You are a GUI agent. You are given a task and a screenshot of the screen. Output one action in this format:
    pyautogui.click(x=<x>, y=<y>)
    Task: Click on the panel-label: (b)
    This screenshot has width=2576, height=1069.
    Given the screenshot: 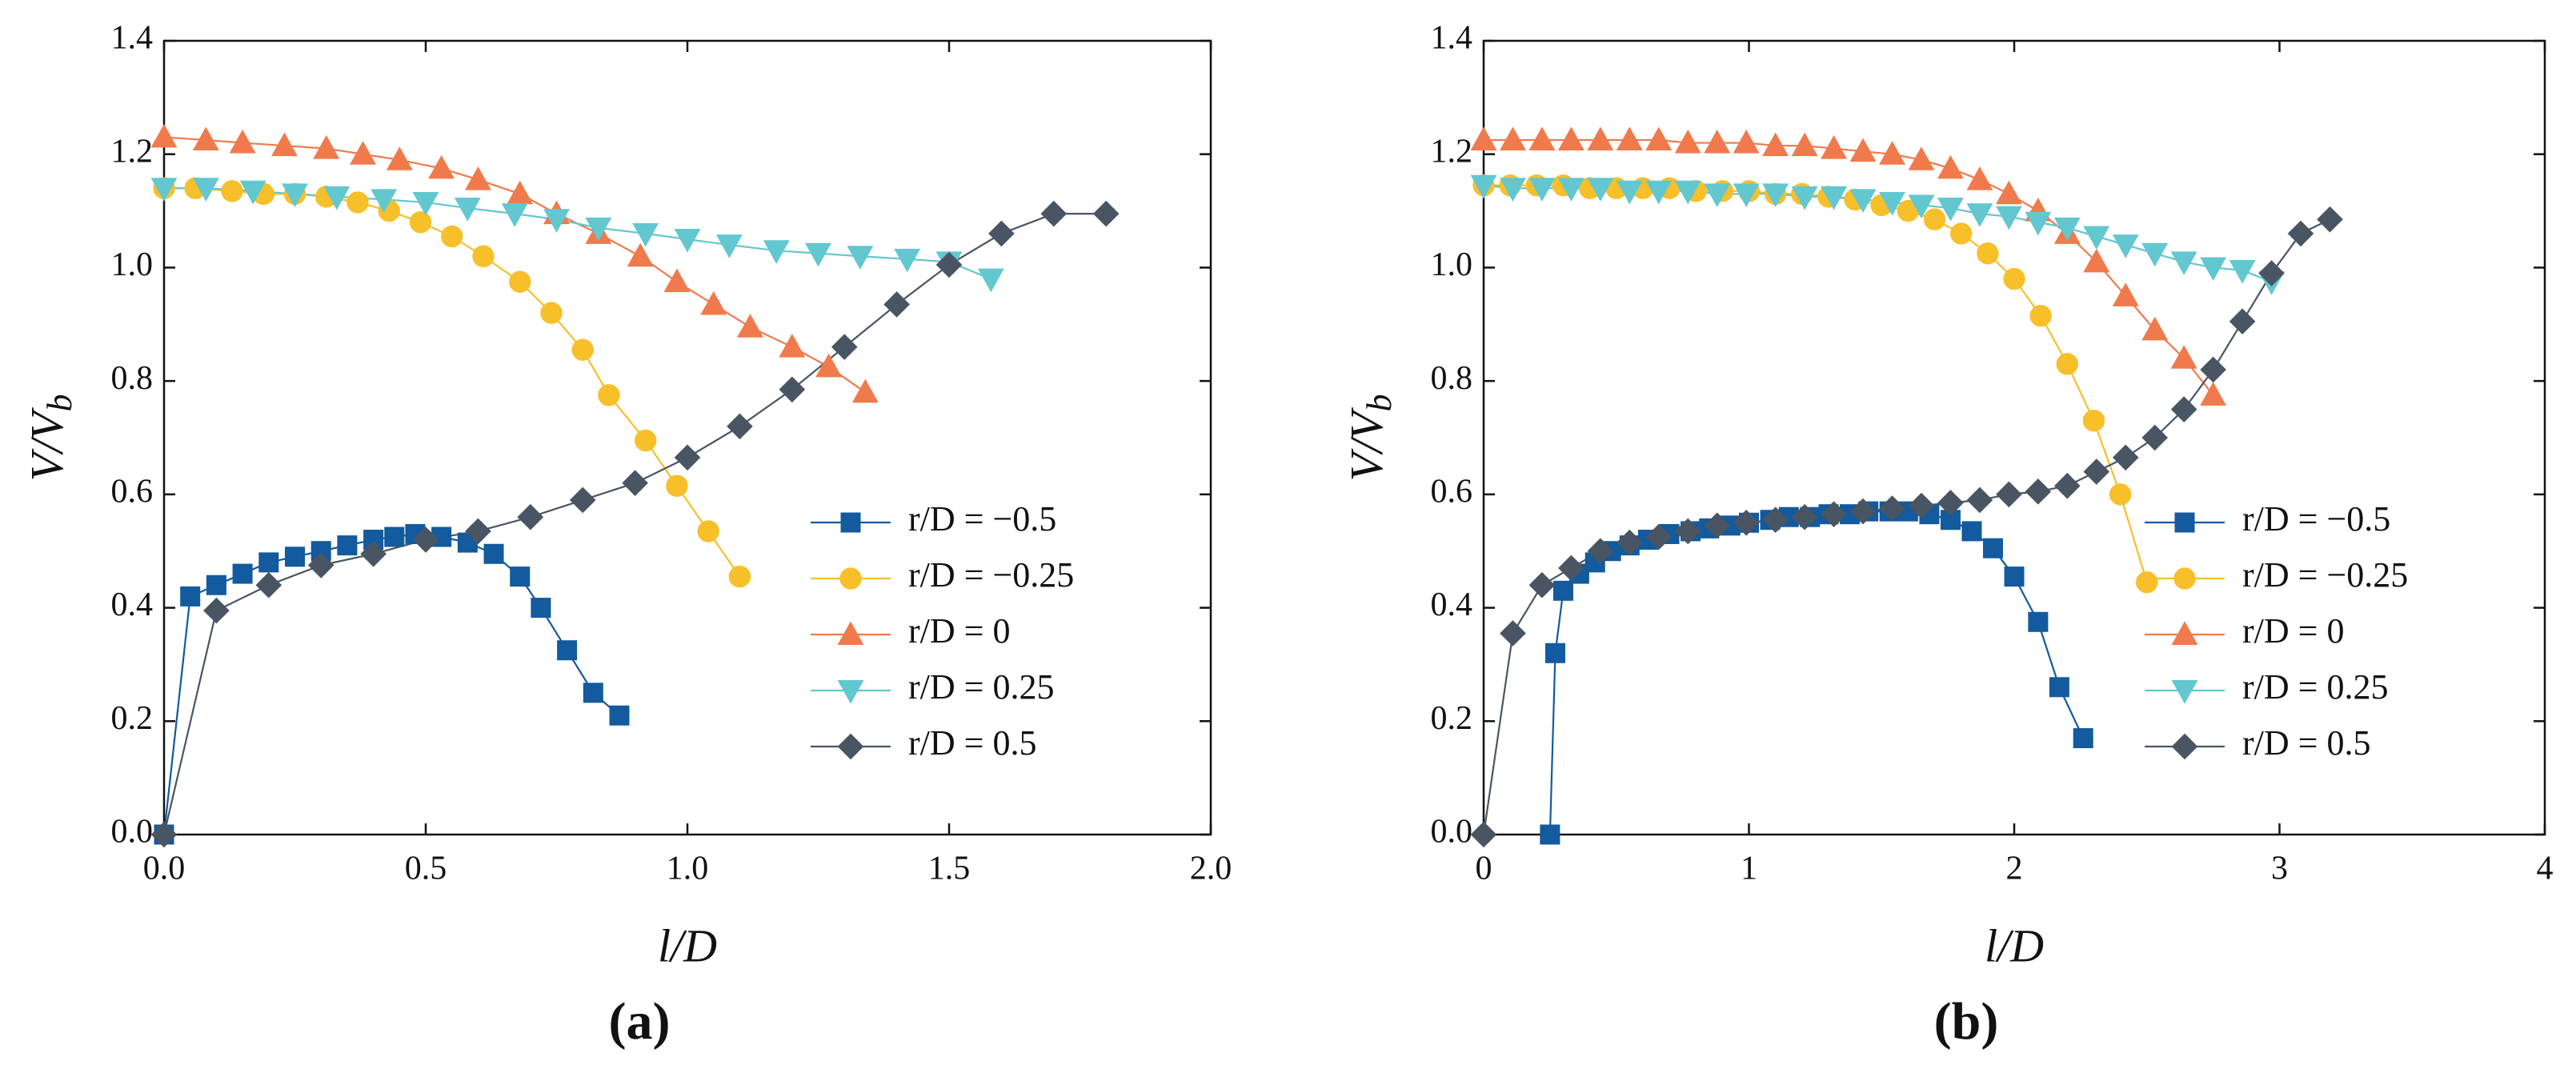 What is the action you would take?
    pyautogui.click(x=1966, y=1021)
    